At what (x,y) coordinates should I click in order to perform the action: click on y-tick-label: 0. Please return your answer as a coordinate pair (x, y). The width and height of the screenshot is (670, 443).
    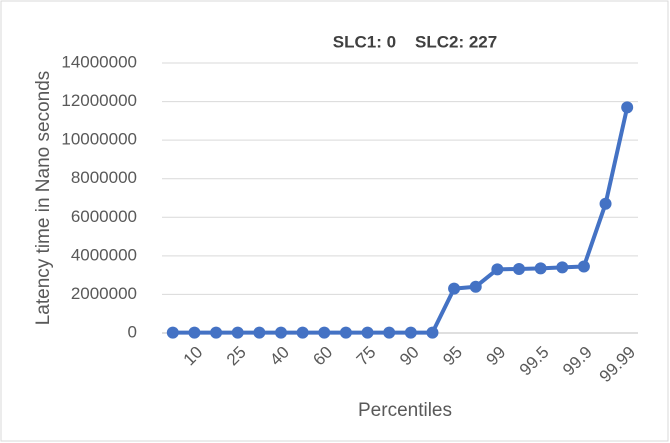
    Looking at the image, I should click on (132, 331).